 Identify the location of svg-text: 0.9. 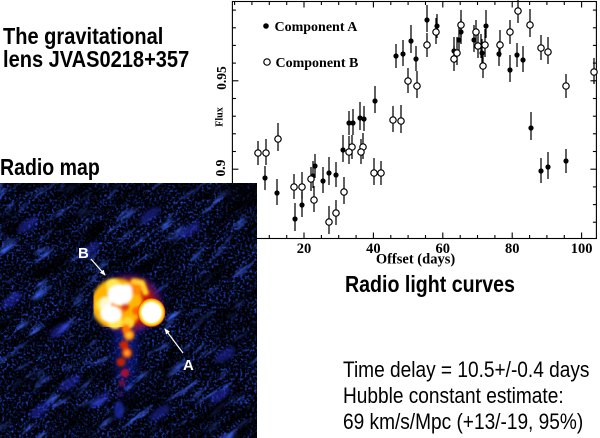
(220, 167).